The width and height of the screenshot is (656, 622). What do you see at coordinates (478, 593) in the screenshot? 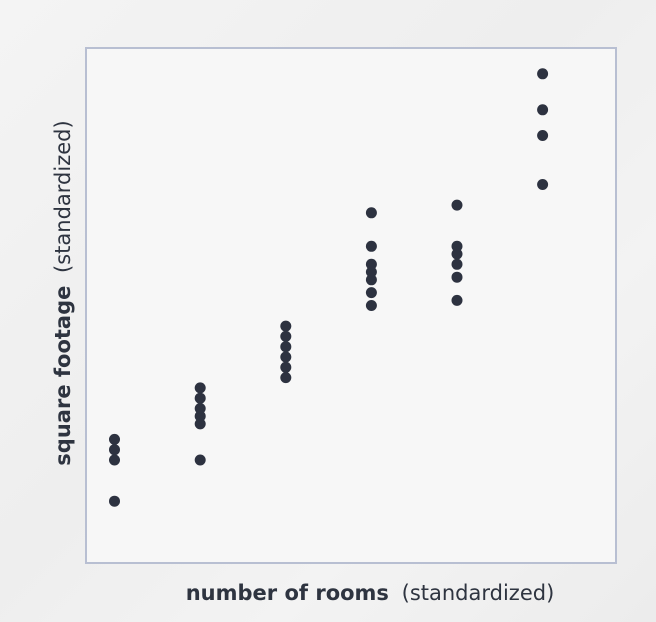
I see `x-axis-label-qualifier: (standardized)` at bounding box center [478, 593].